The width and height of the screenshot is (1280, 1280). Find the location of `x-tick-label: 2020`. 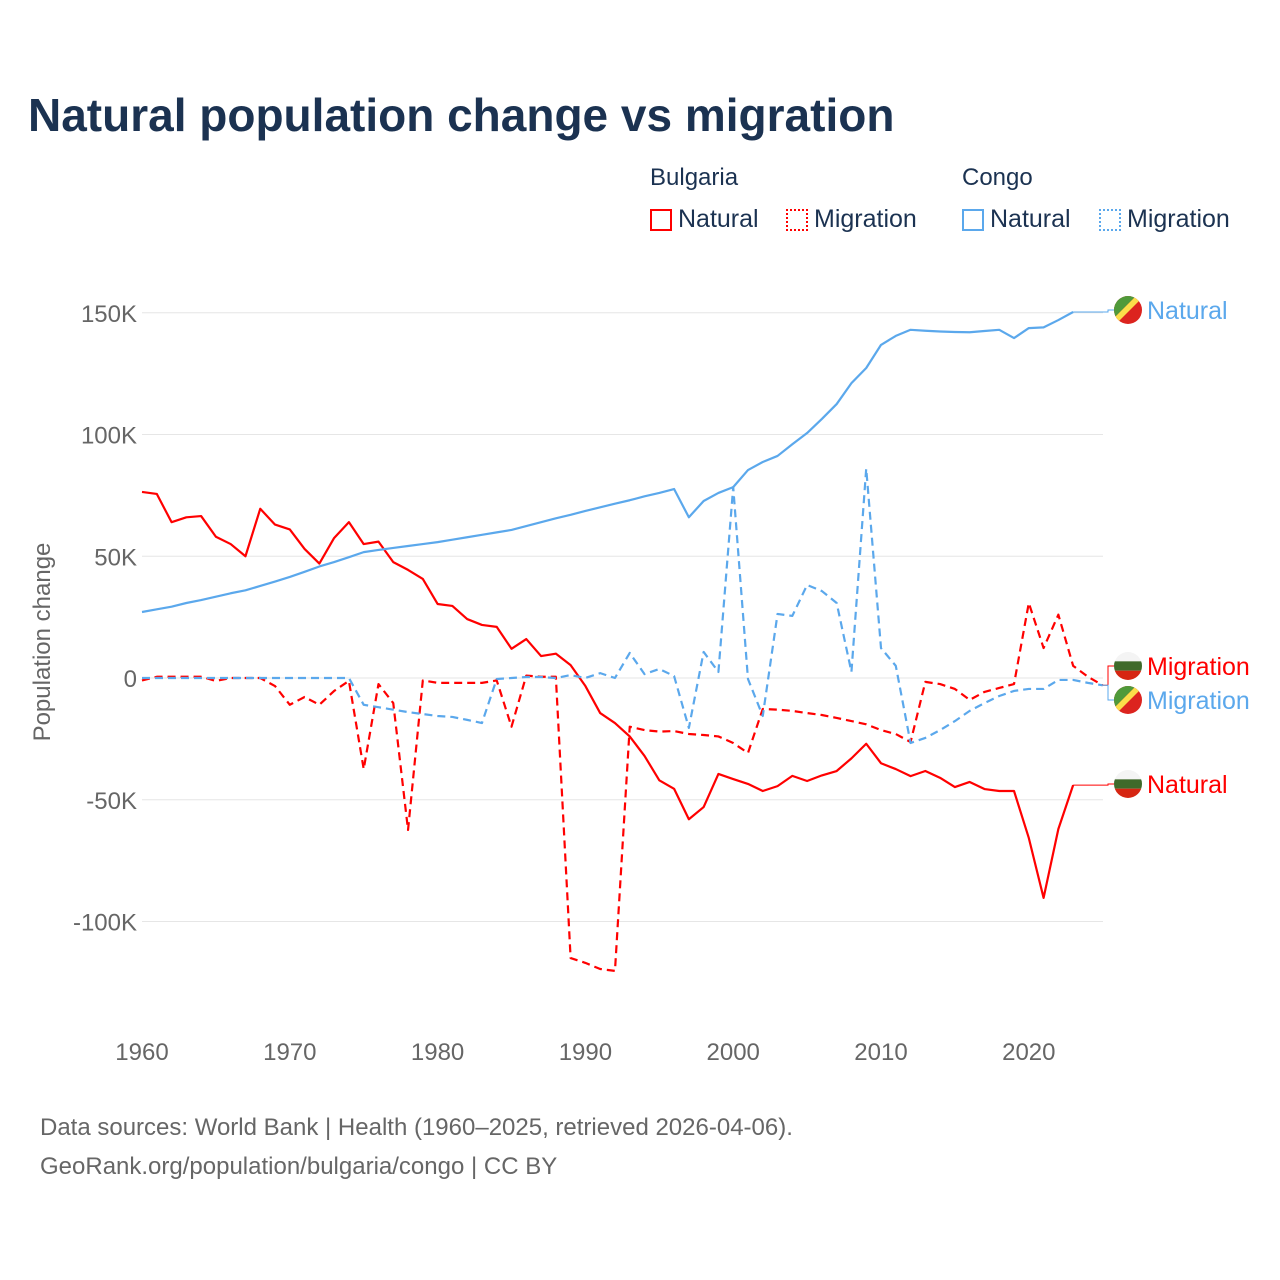

x-tick-label: 2020 is located at coordinates (1028, 1052).